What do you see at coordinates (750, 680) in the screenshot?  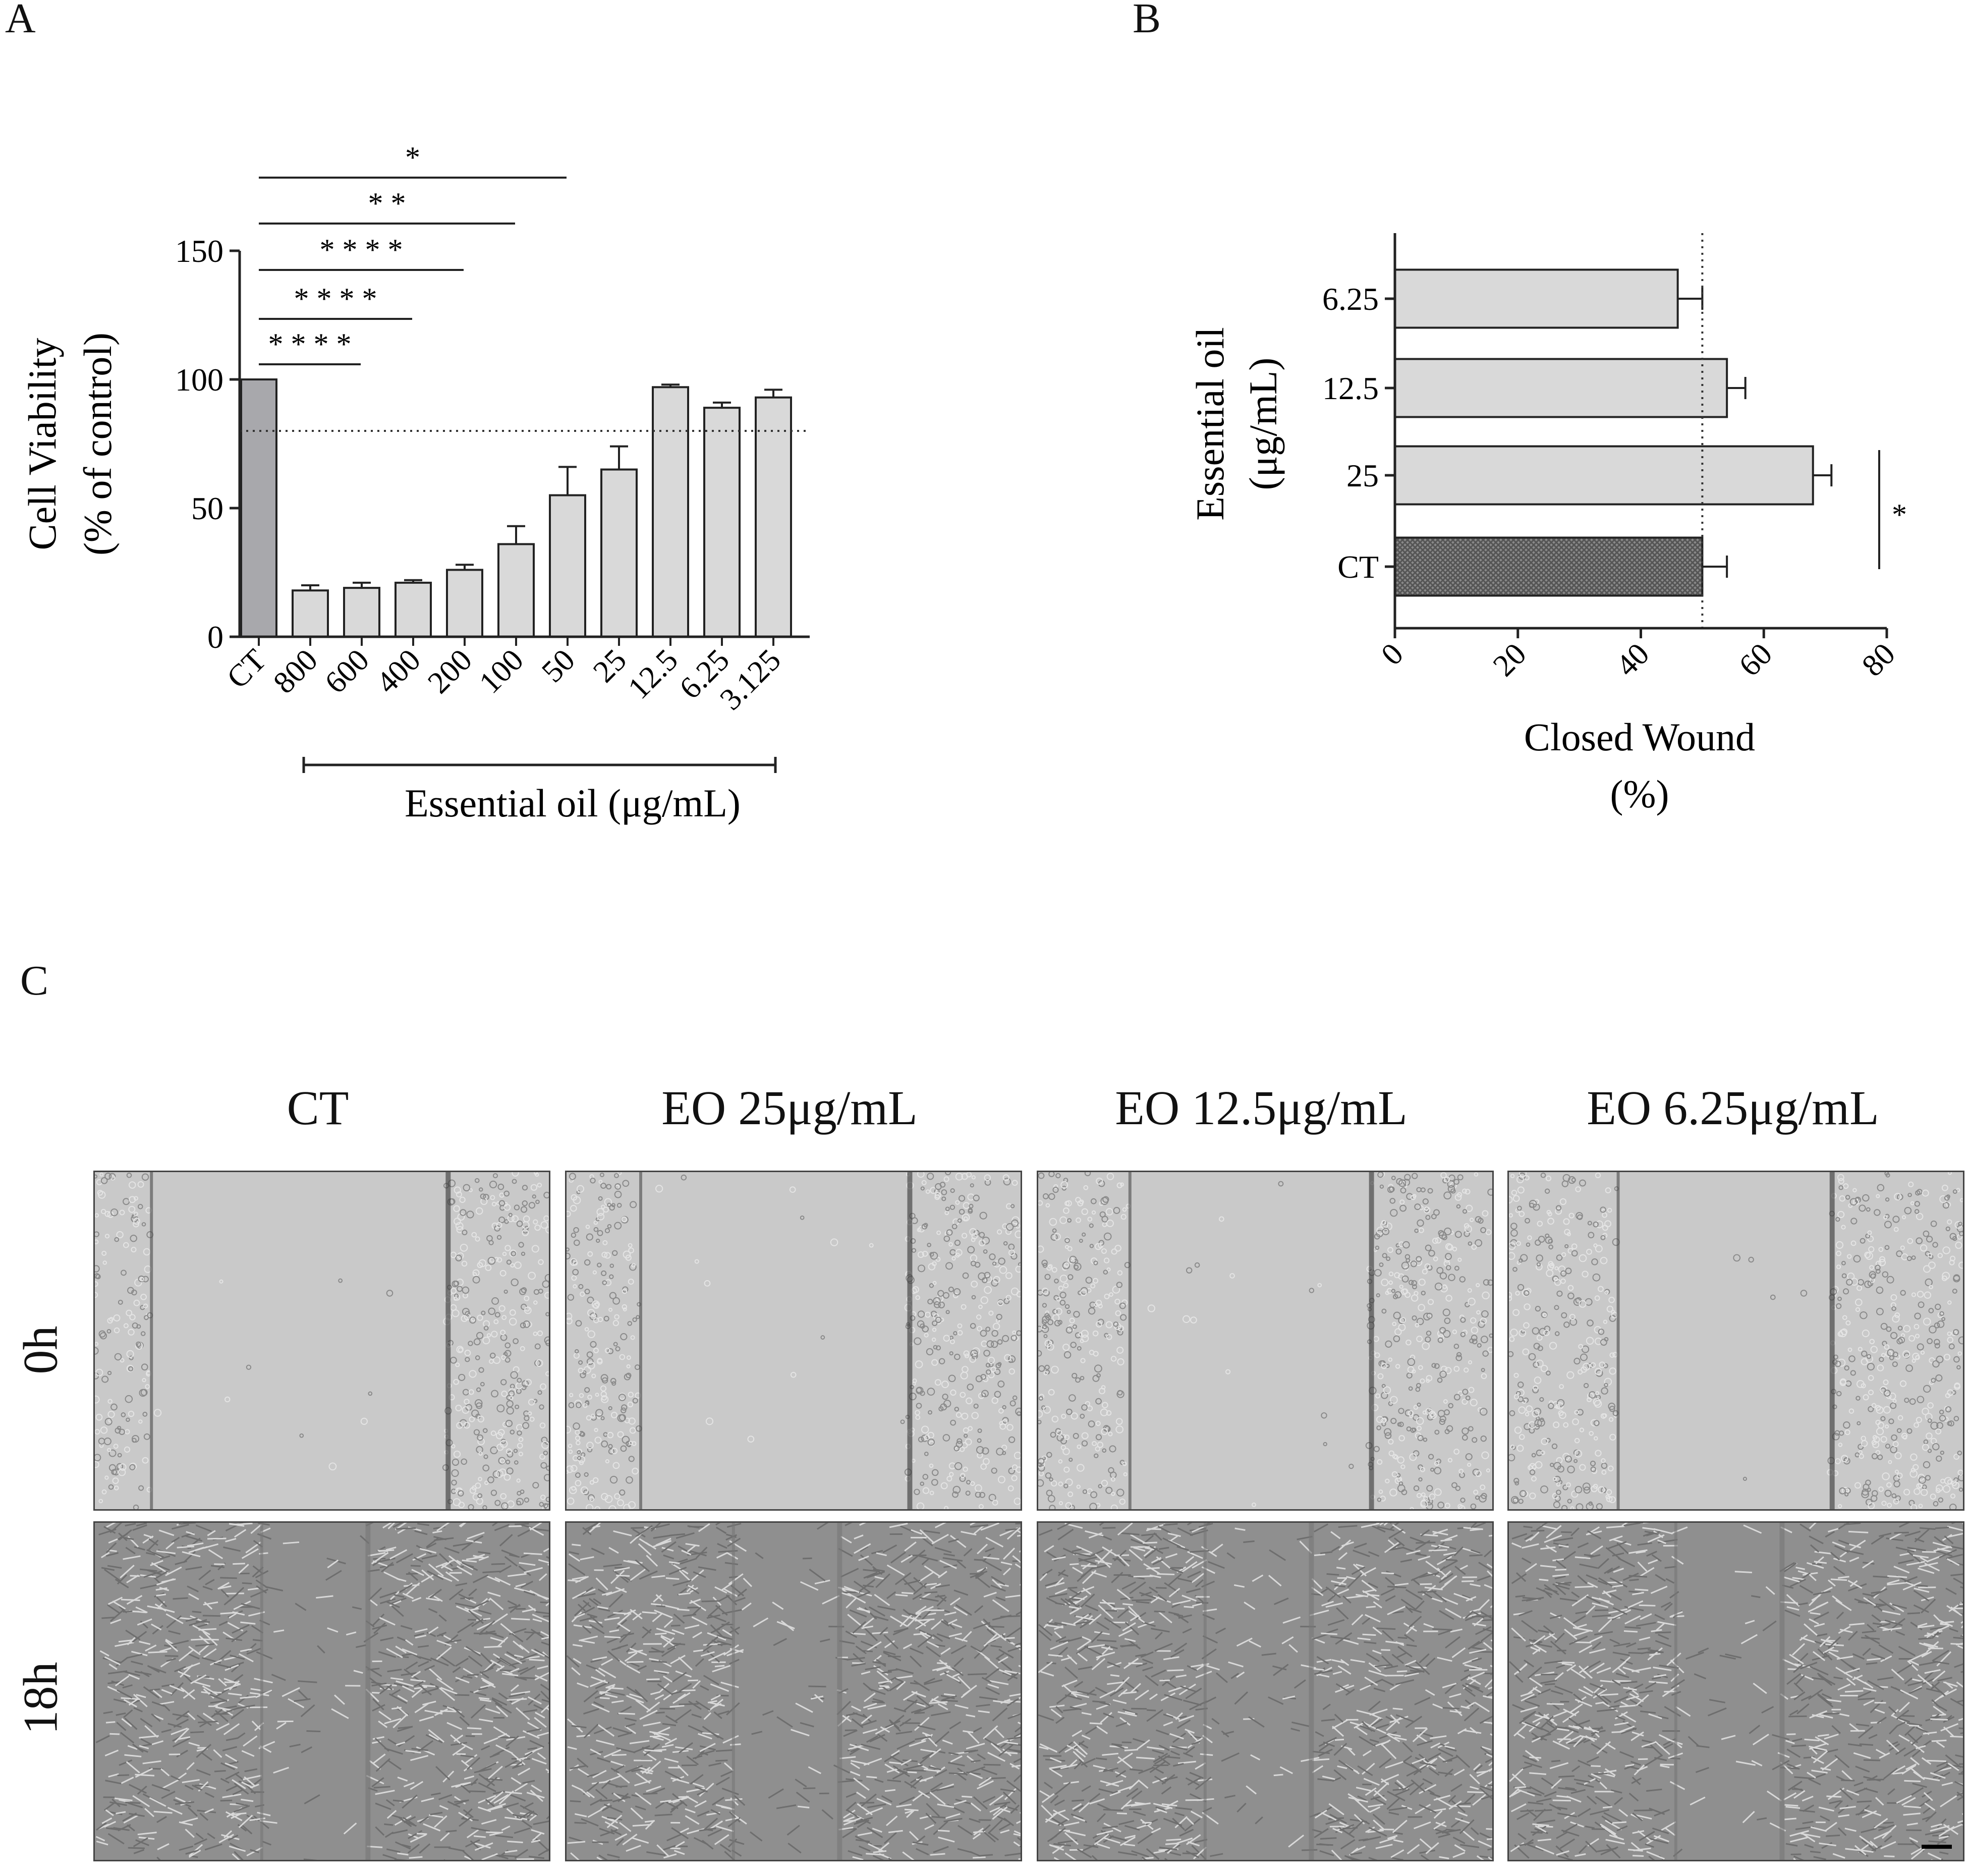 I see `chart-a-xtick-label-3.125: 3.125` at bounding box center [750, 680].